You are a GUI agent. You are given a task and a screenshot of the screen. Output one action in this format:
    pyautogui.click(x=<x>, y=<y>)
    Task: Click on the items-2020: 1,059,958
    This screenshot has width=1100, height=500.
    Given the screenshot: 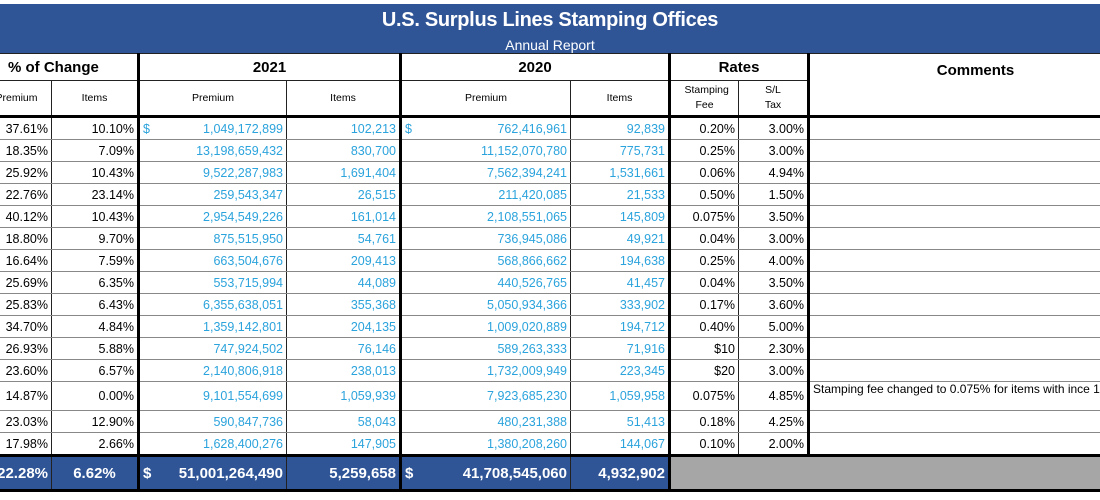 What is the action you would take?
    pyautogui.click(x=620, y=396)
    